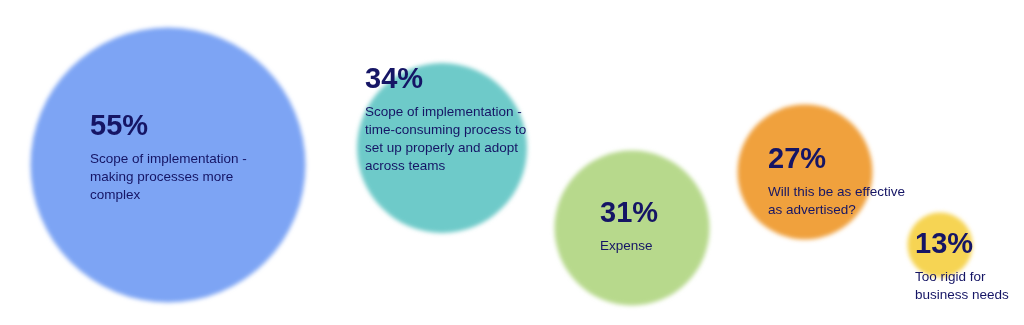 The image size is (1024, 325). What do you see at coordinates (119, 125) in the screenshot?
I see `data-label: 55%` at bounding box center [119, 125].